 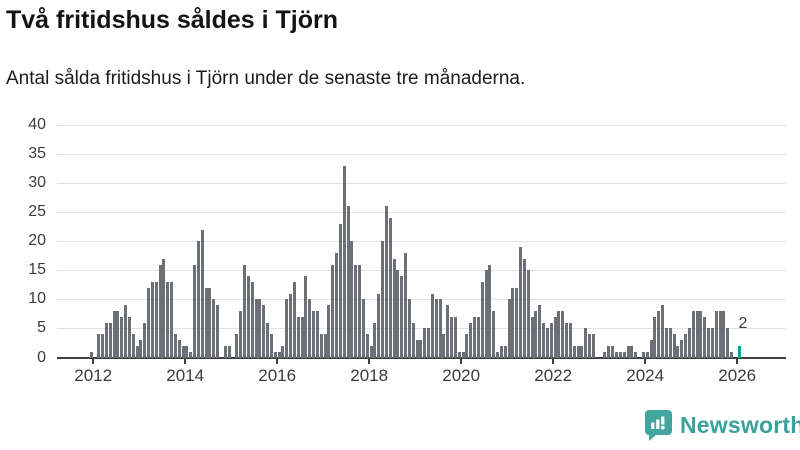 I want to click on latest-value-label: 2, so click(x=743, y=323).